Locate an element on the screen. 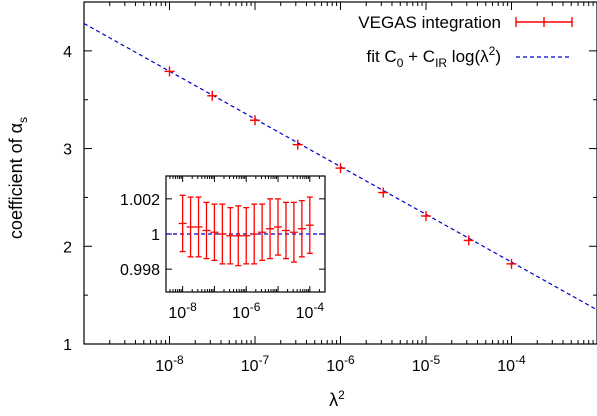  inset-y-tick-label: 1 is located at coordinates (155, 235).